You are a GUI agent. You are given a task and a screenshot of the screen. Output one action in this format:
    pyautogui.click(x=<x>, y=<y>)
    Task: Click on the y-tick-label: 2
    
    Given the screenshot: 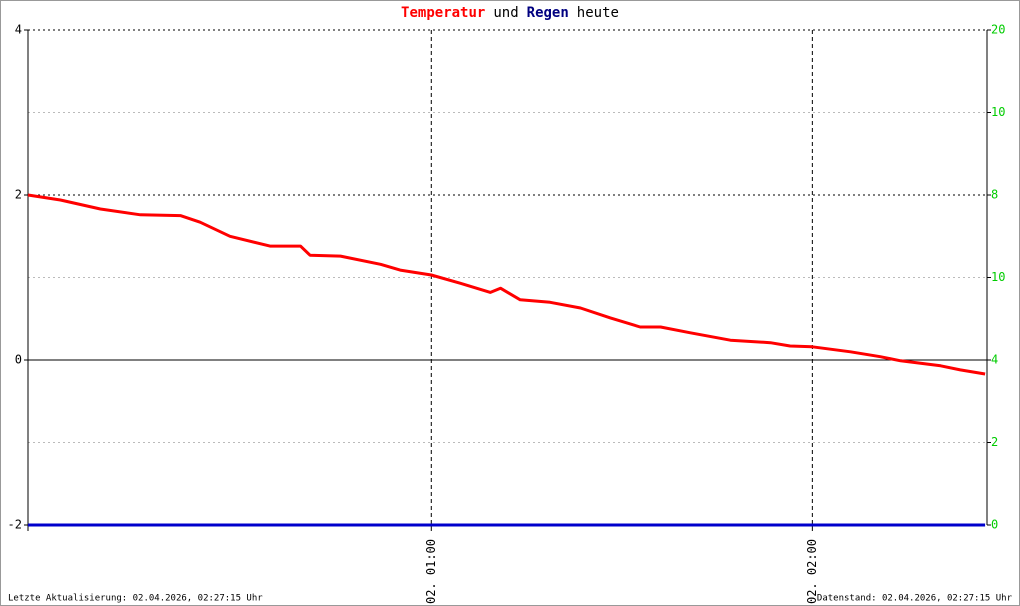 What is the action you would take?
    pyautogui.click(x=18, y=195)
    